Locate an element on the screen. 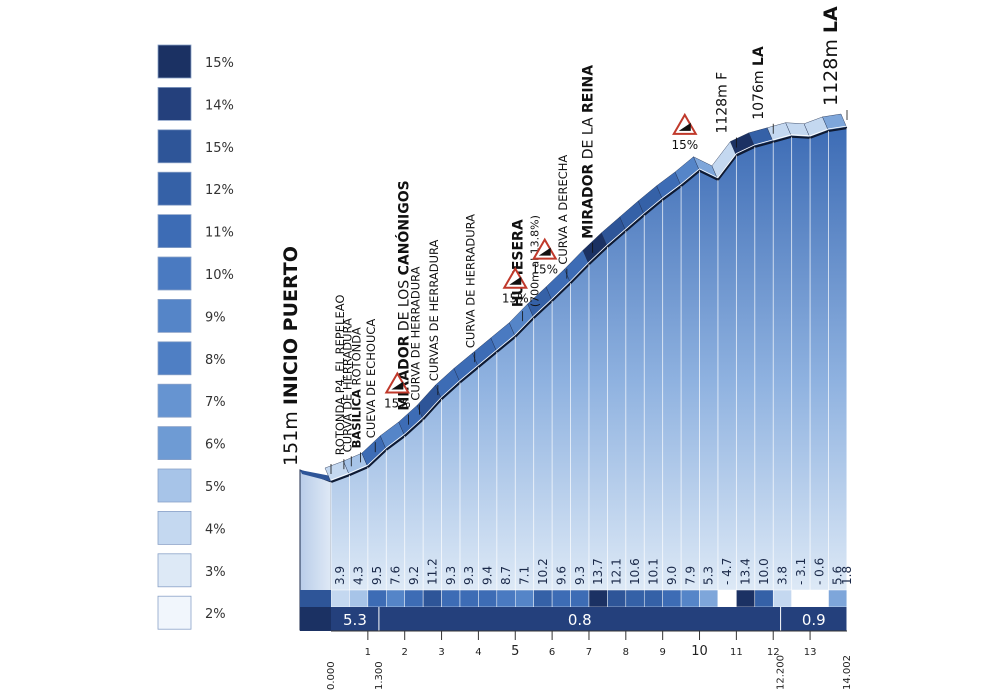  gradient-value-label: 9.4 is located at coordinates (488, 575).